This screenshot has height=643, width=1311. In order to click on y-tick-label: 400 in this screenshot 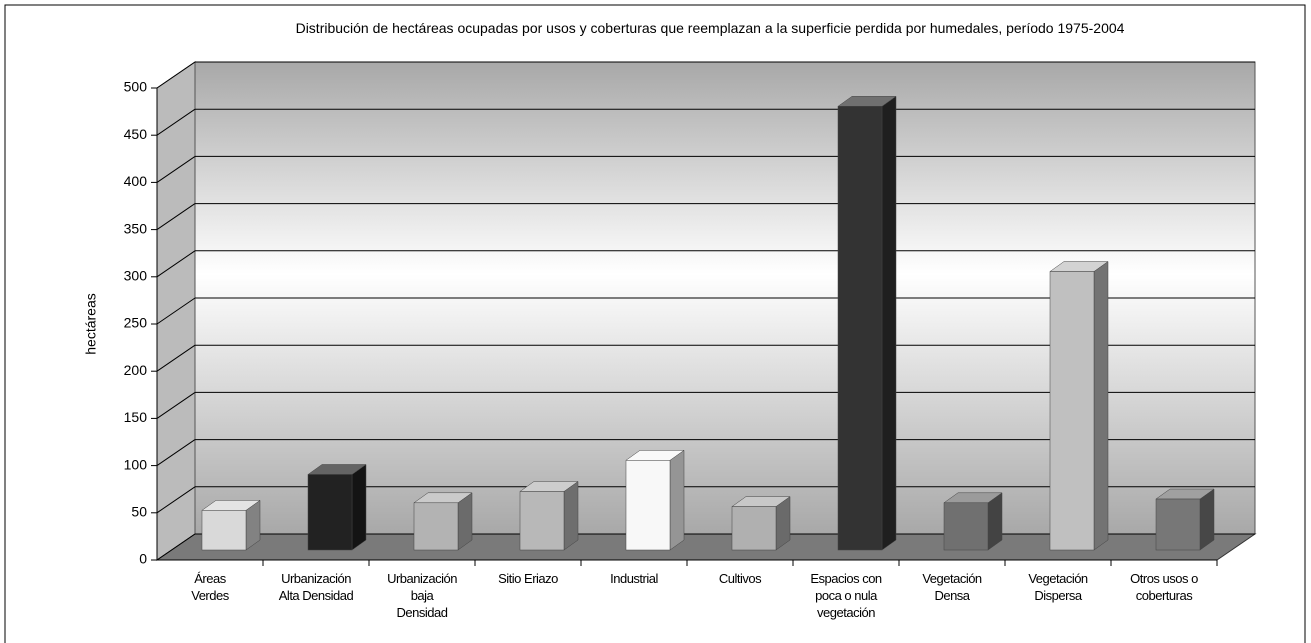, I will do `click(136, 181)`.